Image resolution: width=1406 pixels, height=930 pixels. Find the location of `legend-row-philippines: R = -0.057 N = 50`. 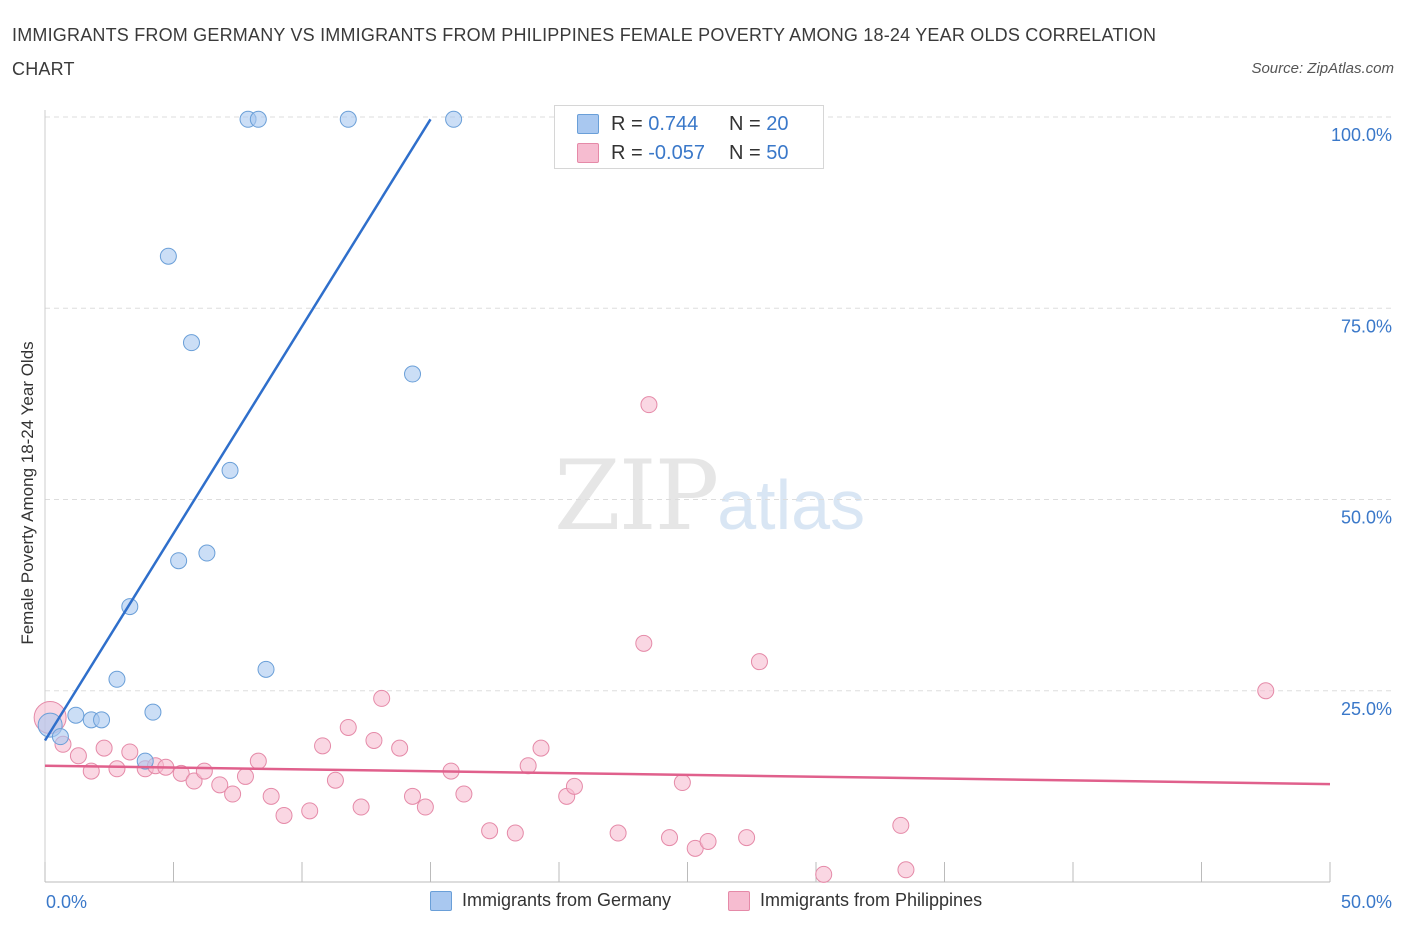

legend-row-philippines: R = -0.057 N = 50 is located at coordinates (683, 153).